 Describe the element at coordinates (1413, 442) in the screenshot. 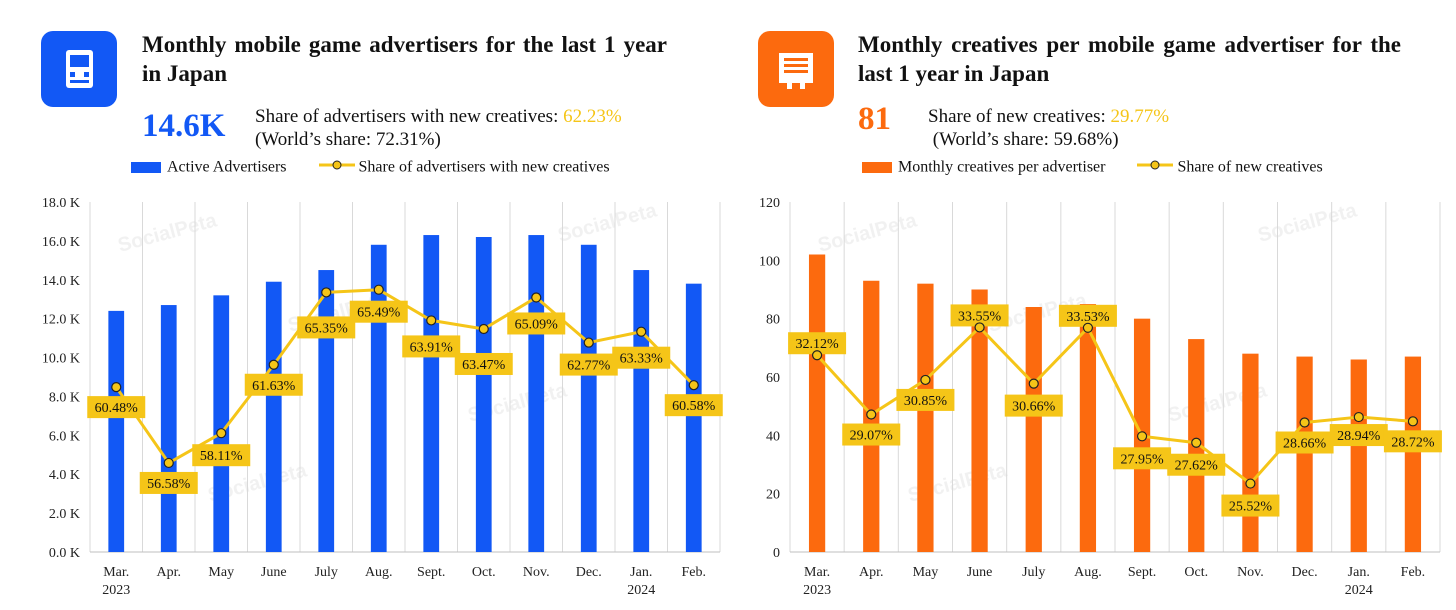

I see `data-label: 28.72%` at that location.